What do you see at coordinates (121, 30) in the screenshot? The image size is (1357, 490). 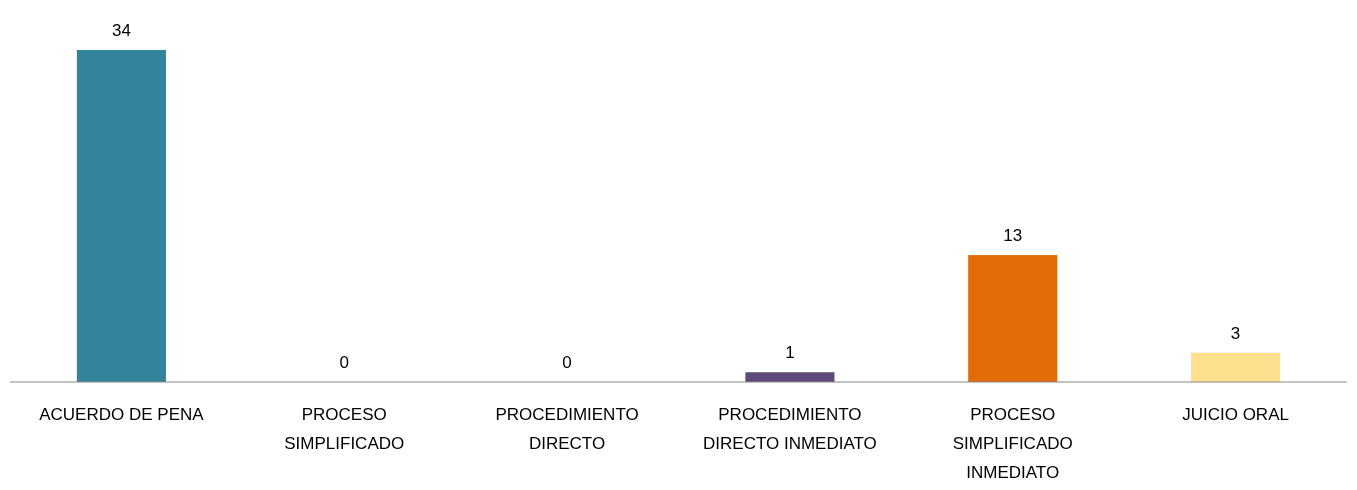 I see `data-label: 34` at bounding box center [121, 30].